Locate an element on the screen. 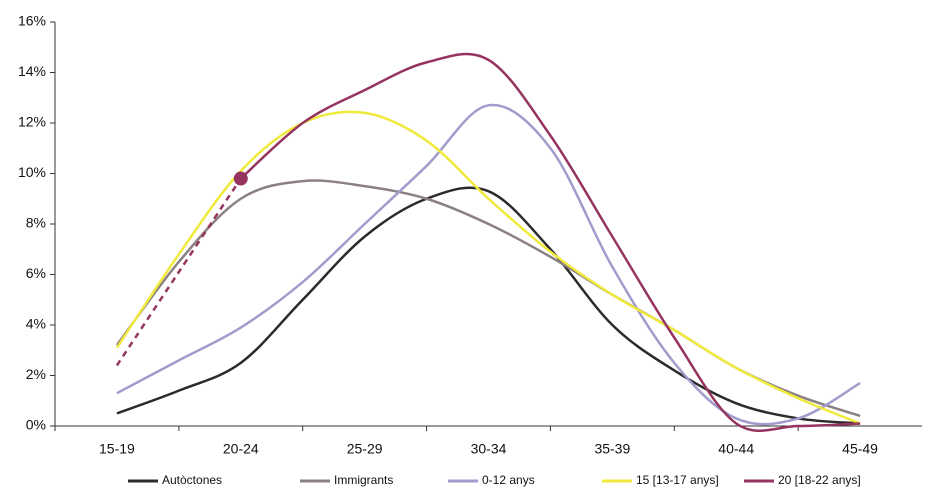 The height and width of the screenshot is (490, 925). legend-label: 15 [13-17 anys] is located at coordinates (677, 480).